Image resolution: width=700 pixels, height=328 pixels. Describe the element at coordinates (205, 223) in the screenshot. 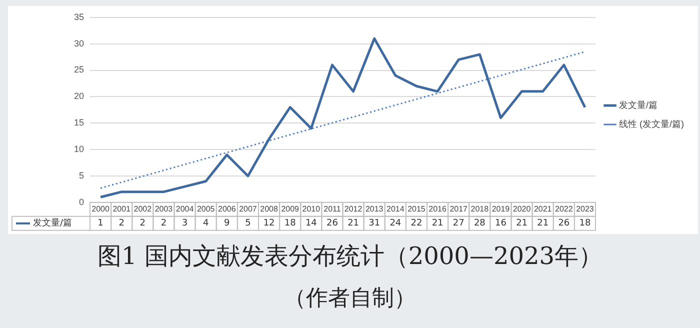

I see `data-label: 4` at that location.